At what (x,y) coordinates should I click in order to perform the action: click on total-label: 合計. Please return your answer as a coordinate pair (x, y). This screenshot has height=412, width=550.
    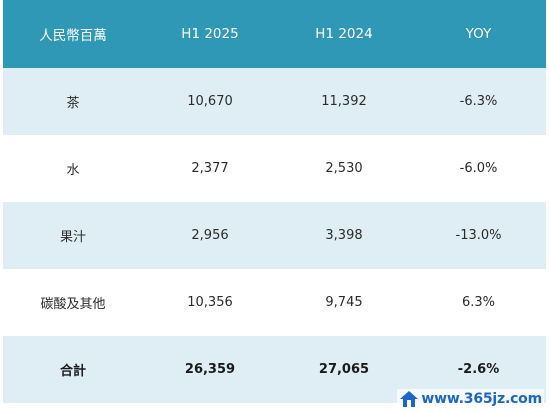
    Looking at the image, I should click on (72, 371).